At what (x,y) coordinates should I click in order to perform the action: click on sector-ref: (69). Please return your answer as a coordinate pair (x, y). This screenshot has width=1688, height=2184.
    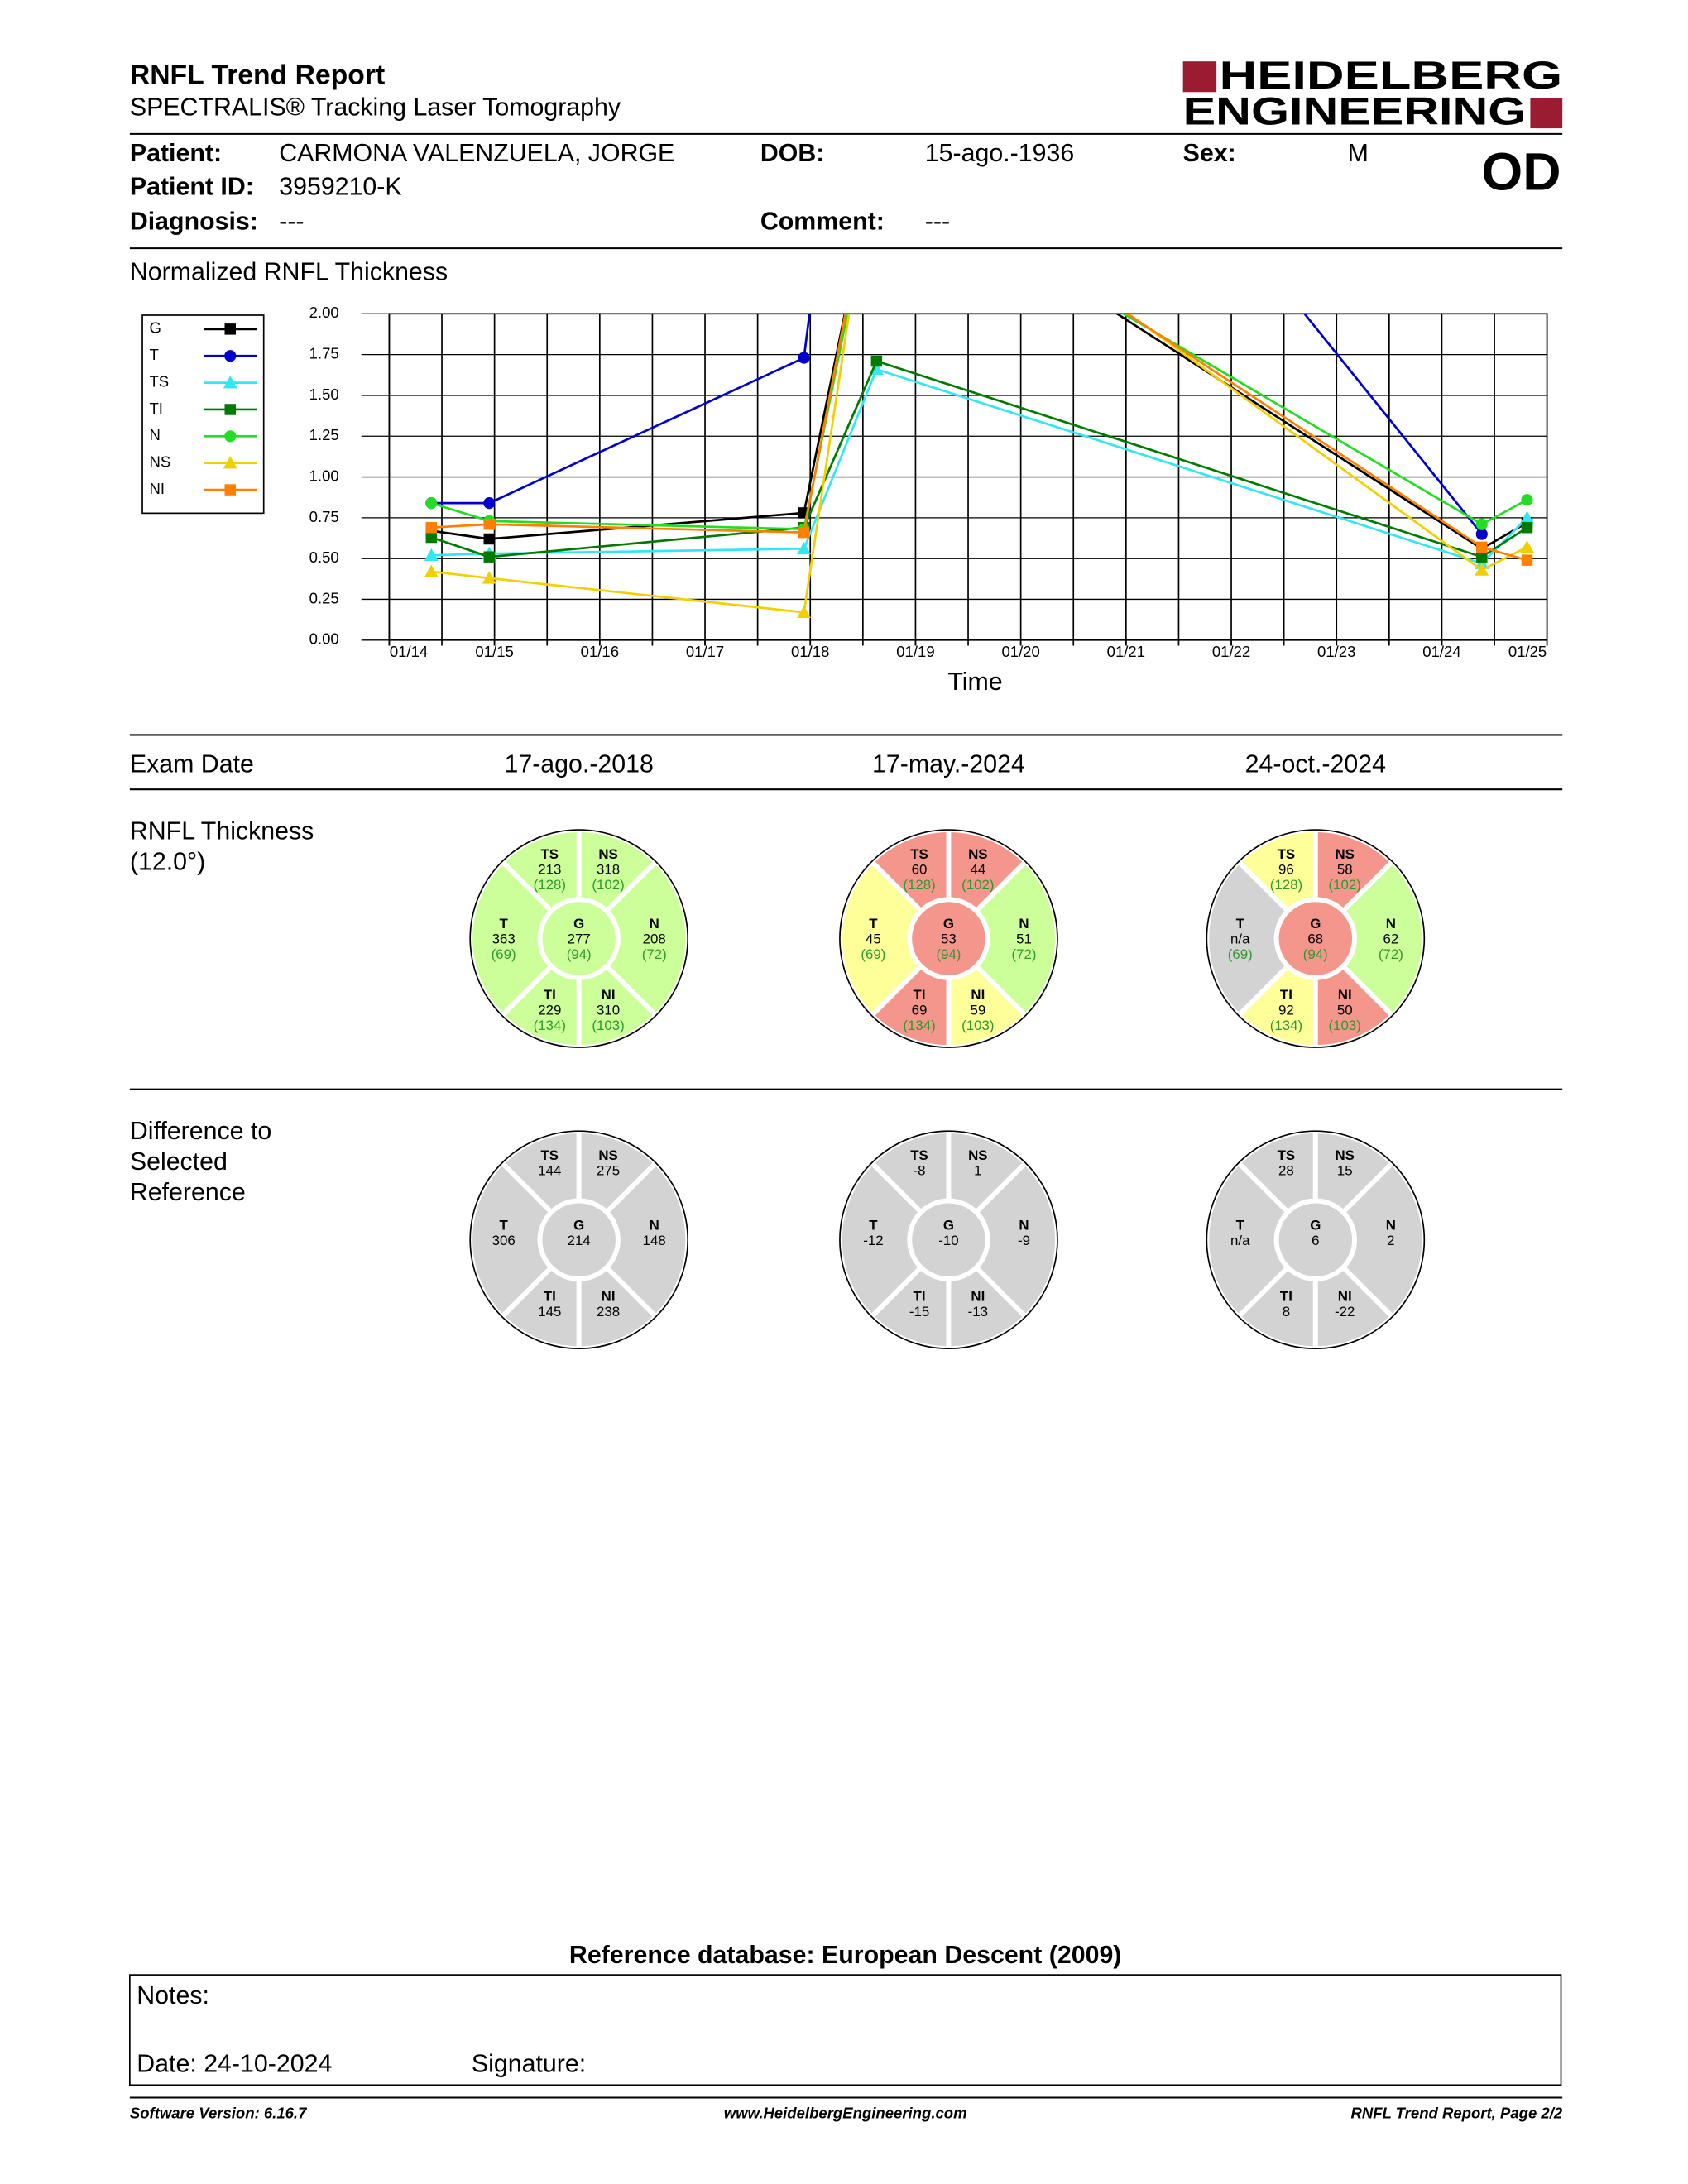
    Looking at the image, I should click on (504, 954).